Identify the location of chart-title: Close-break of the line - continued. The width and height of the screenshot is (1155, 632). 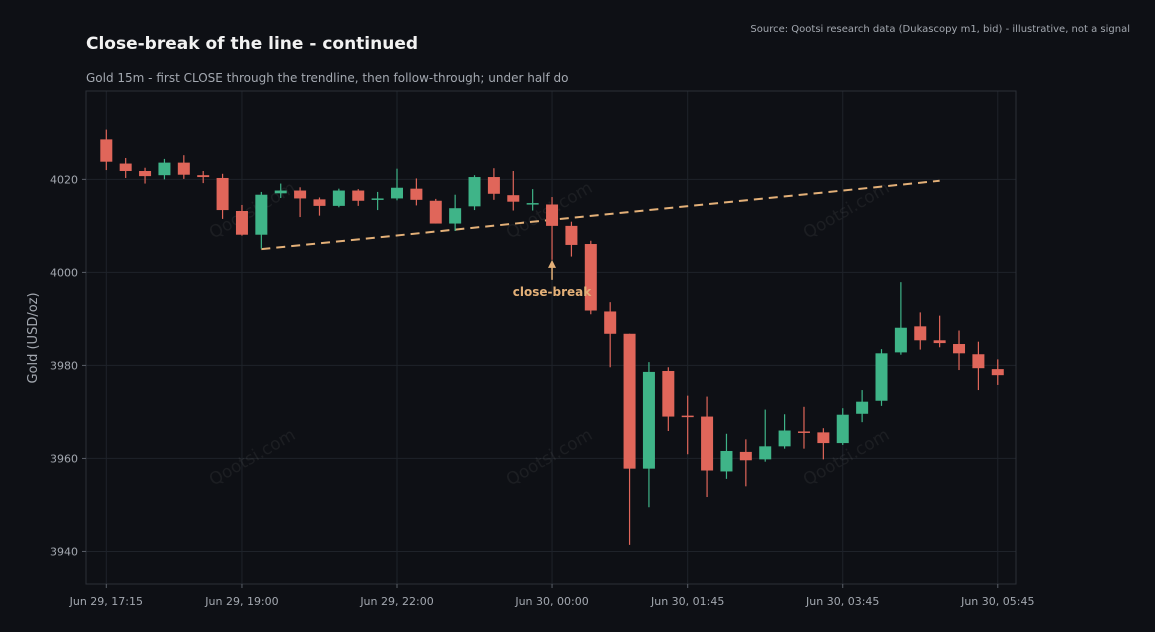
(252, 44).